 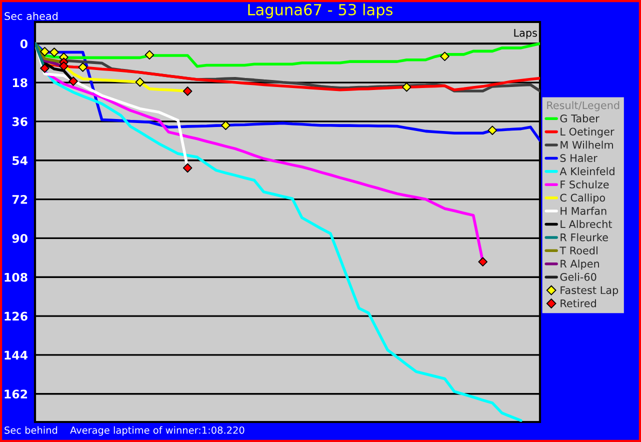 What do you see at coordinates (586, 224) in the screenshot?
I see `legend-label: L Albrecht` at bounding box center [586, 224].